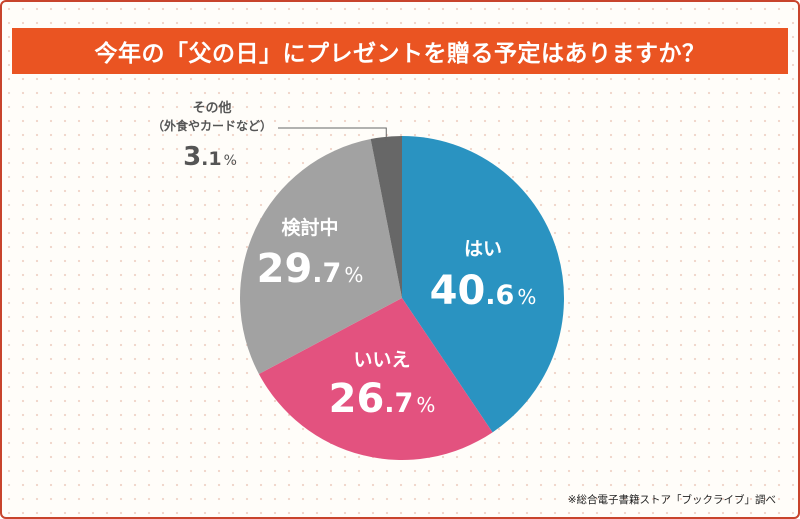 The width and height of the screenshot is (800, 519). I want to click on slice-value-0: 40.6%, so click(483, 291).